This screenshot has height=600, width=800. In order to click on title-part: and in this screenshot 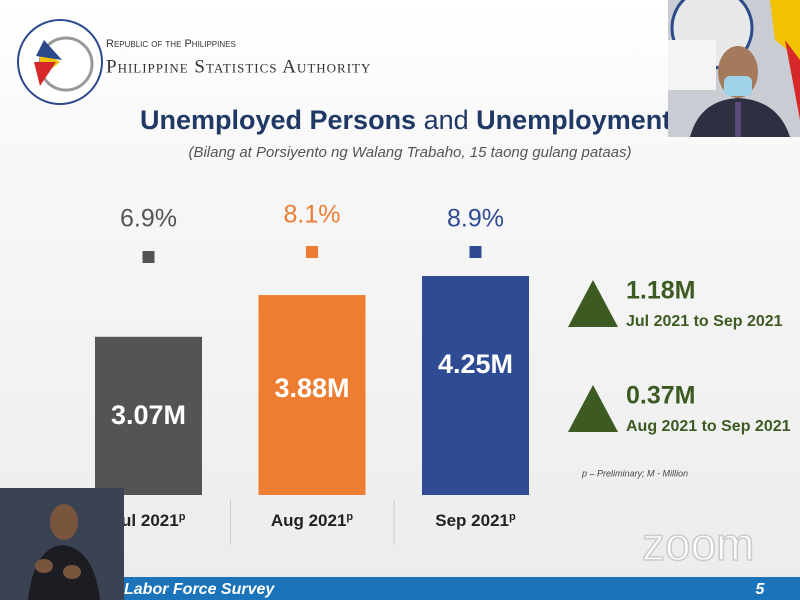, I will do `click(446, 120)`.